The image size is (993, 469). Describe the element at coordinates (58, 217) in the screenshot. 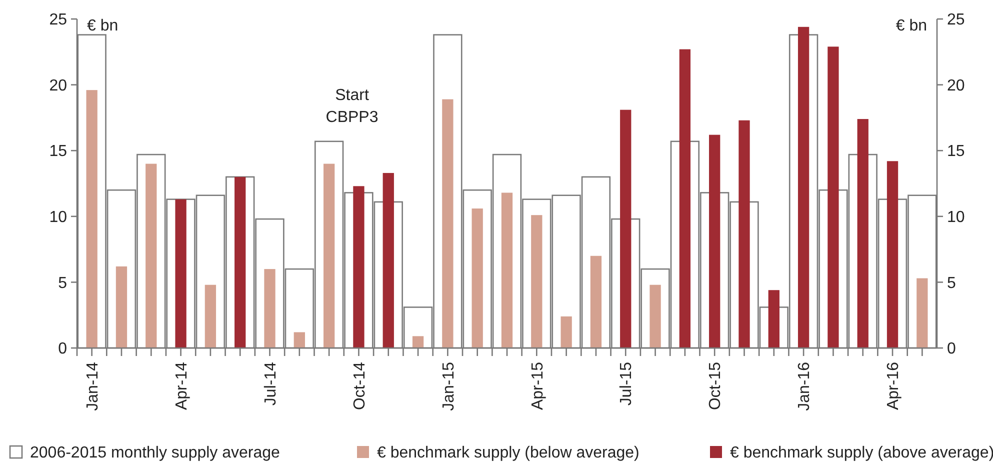

I see `y-tick-label: 10` at that location.